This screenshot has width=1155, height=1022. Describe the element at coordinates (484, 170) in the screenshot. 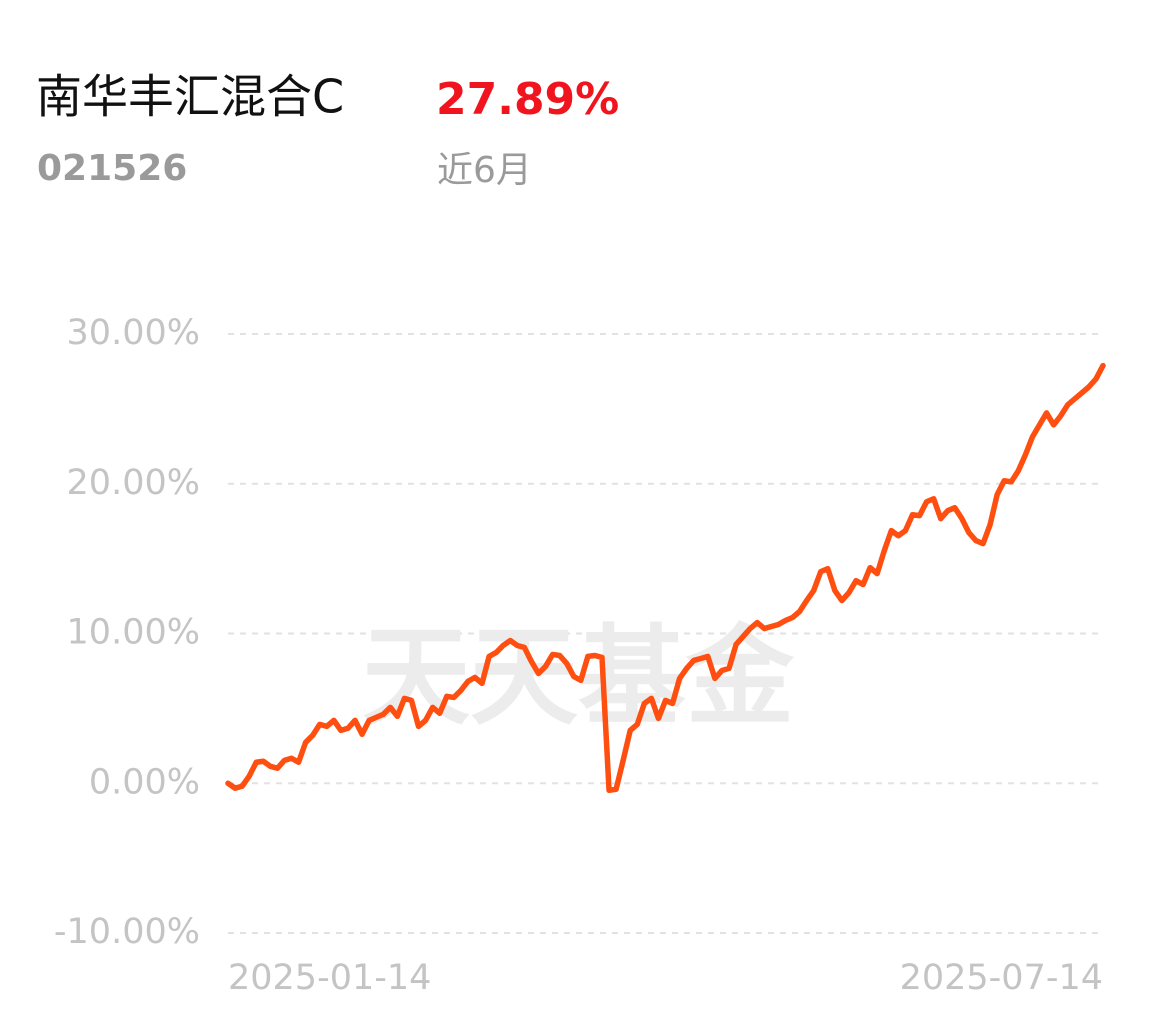

I see `period: 近6月` at that location.